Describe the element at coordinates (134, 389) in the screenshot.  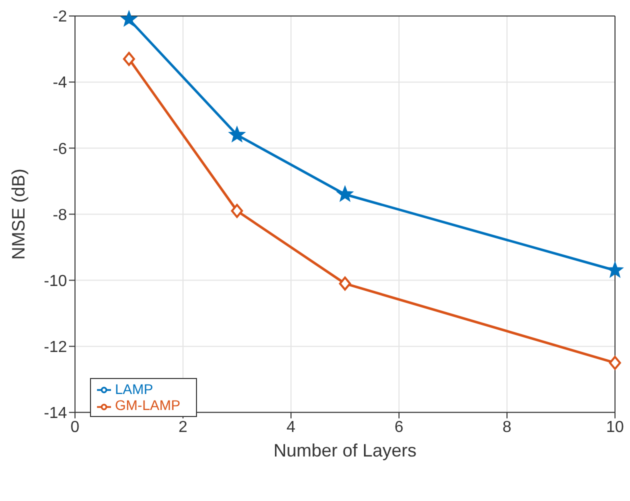
I see `legend-label: LAMP` at that location.